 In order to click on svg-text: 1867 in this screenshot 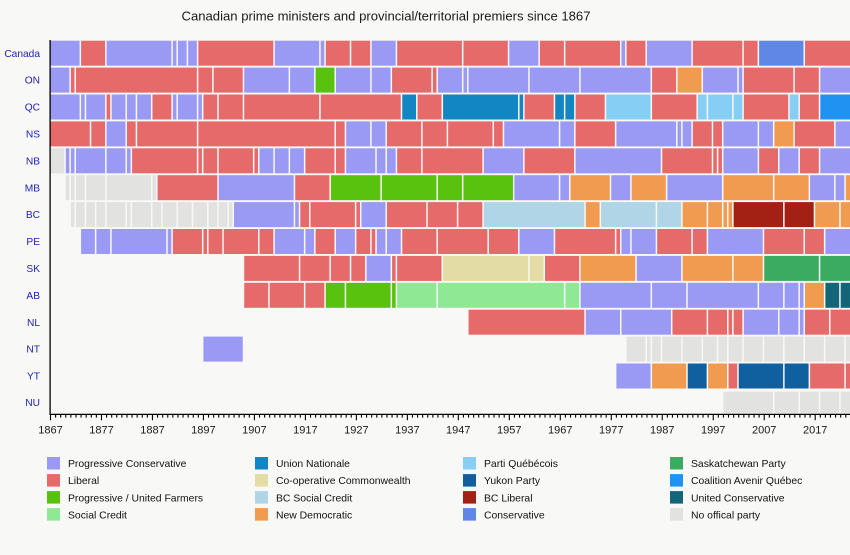, I will do `click(50, 431)`.